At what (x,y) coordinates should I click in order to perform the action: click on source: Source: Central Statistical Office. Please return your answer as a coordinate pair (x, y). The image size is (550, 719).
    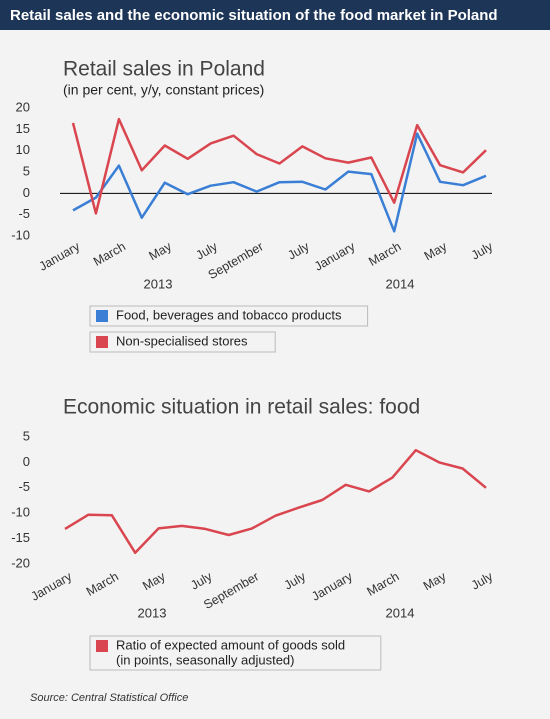
    Looking at the image, I should click on (109, 698).